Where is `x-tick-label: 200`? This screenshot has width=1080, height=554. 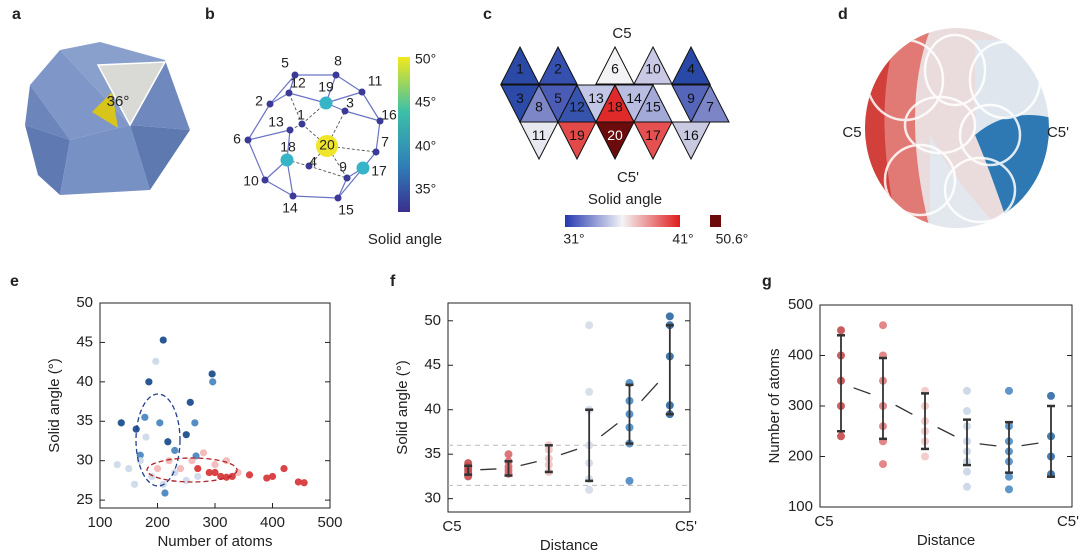 x-tick-label: 200 is located at coordinates (157, 522).